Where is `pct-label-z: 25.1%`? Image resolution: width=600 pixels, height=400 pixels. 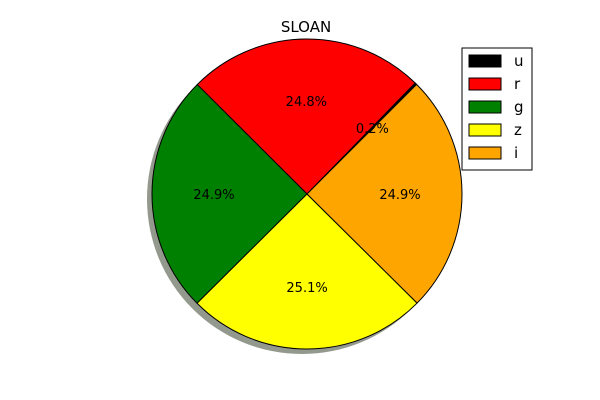
pct-label-z: 25.1% is located at coordinates (306, 288).